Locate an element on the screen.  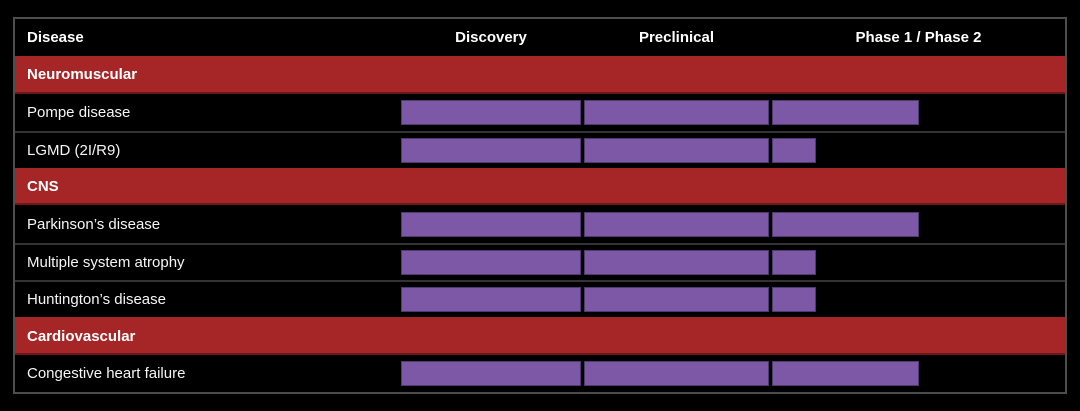
section-row-cns: CNS is located at coordinates (540, 187).